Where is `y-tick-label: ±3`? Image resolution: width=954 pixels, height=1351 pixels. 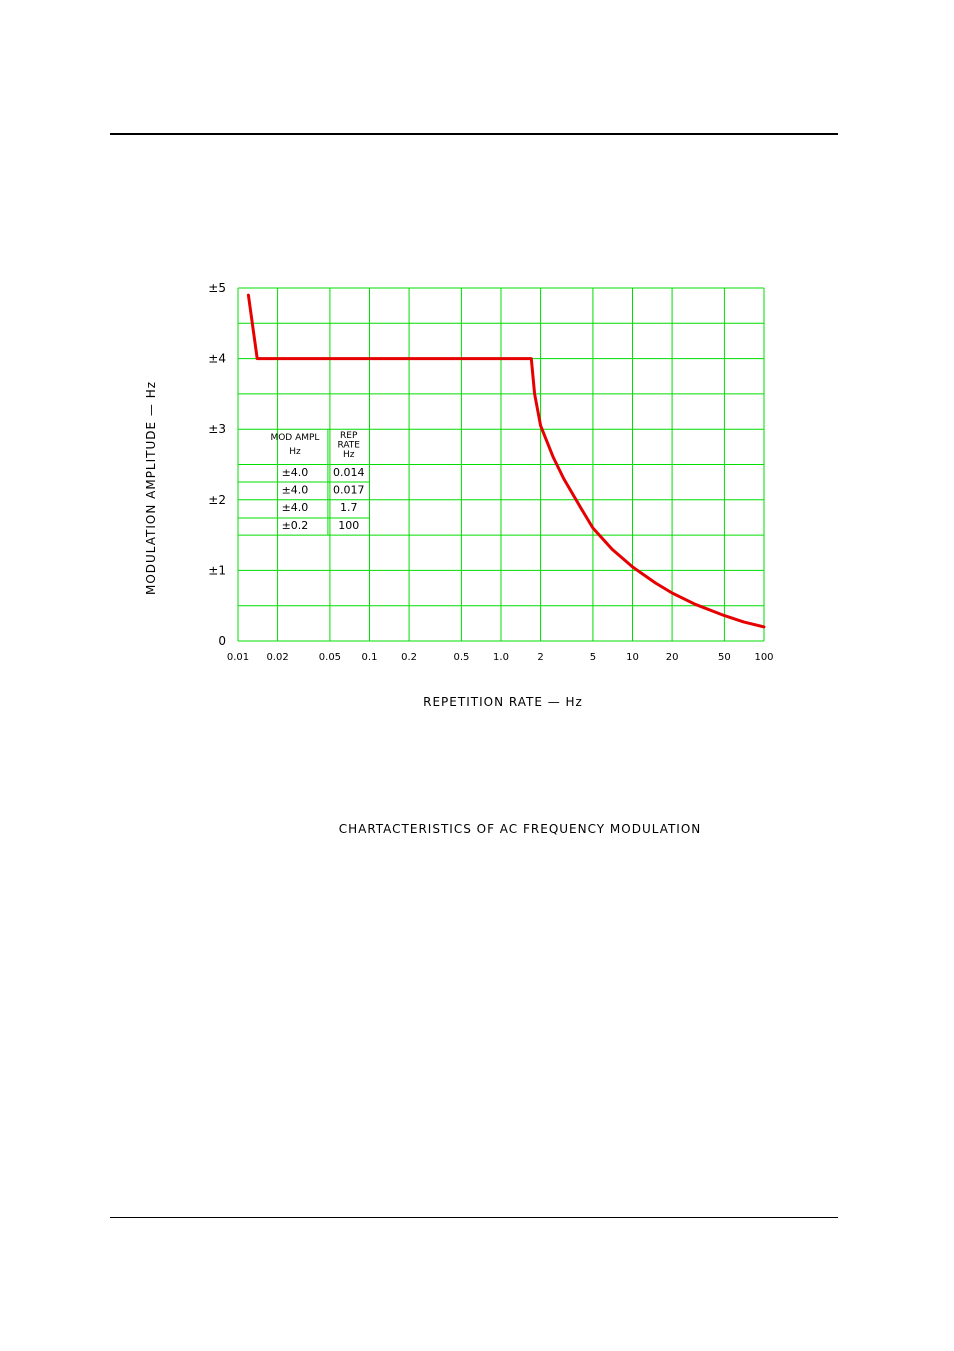
y-tick-label: ±3 is located at coordinates (217, 429).